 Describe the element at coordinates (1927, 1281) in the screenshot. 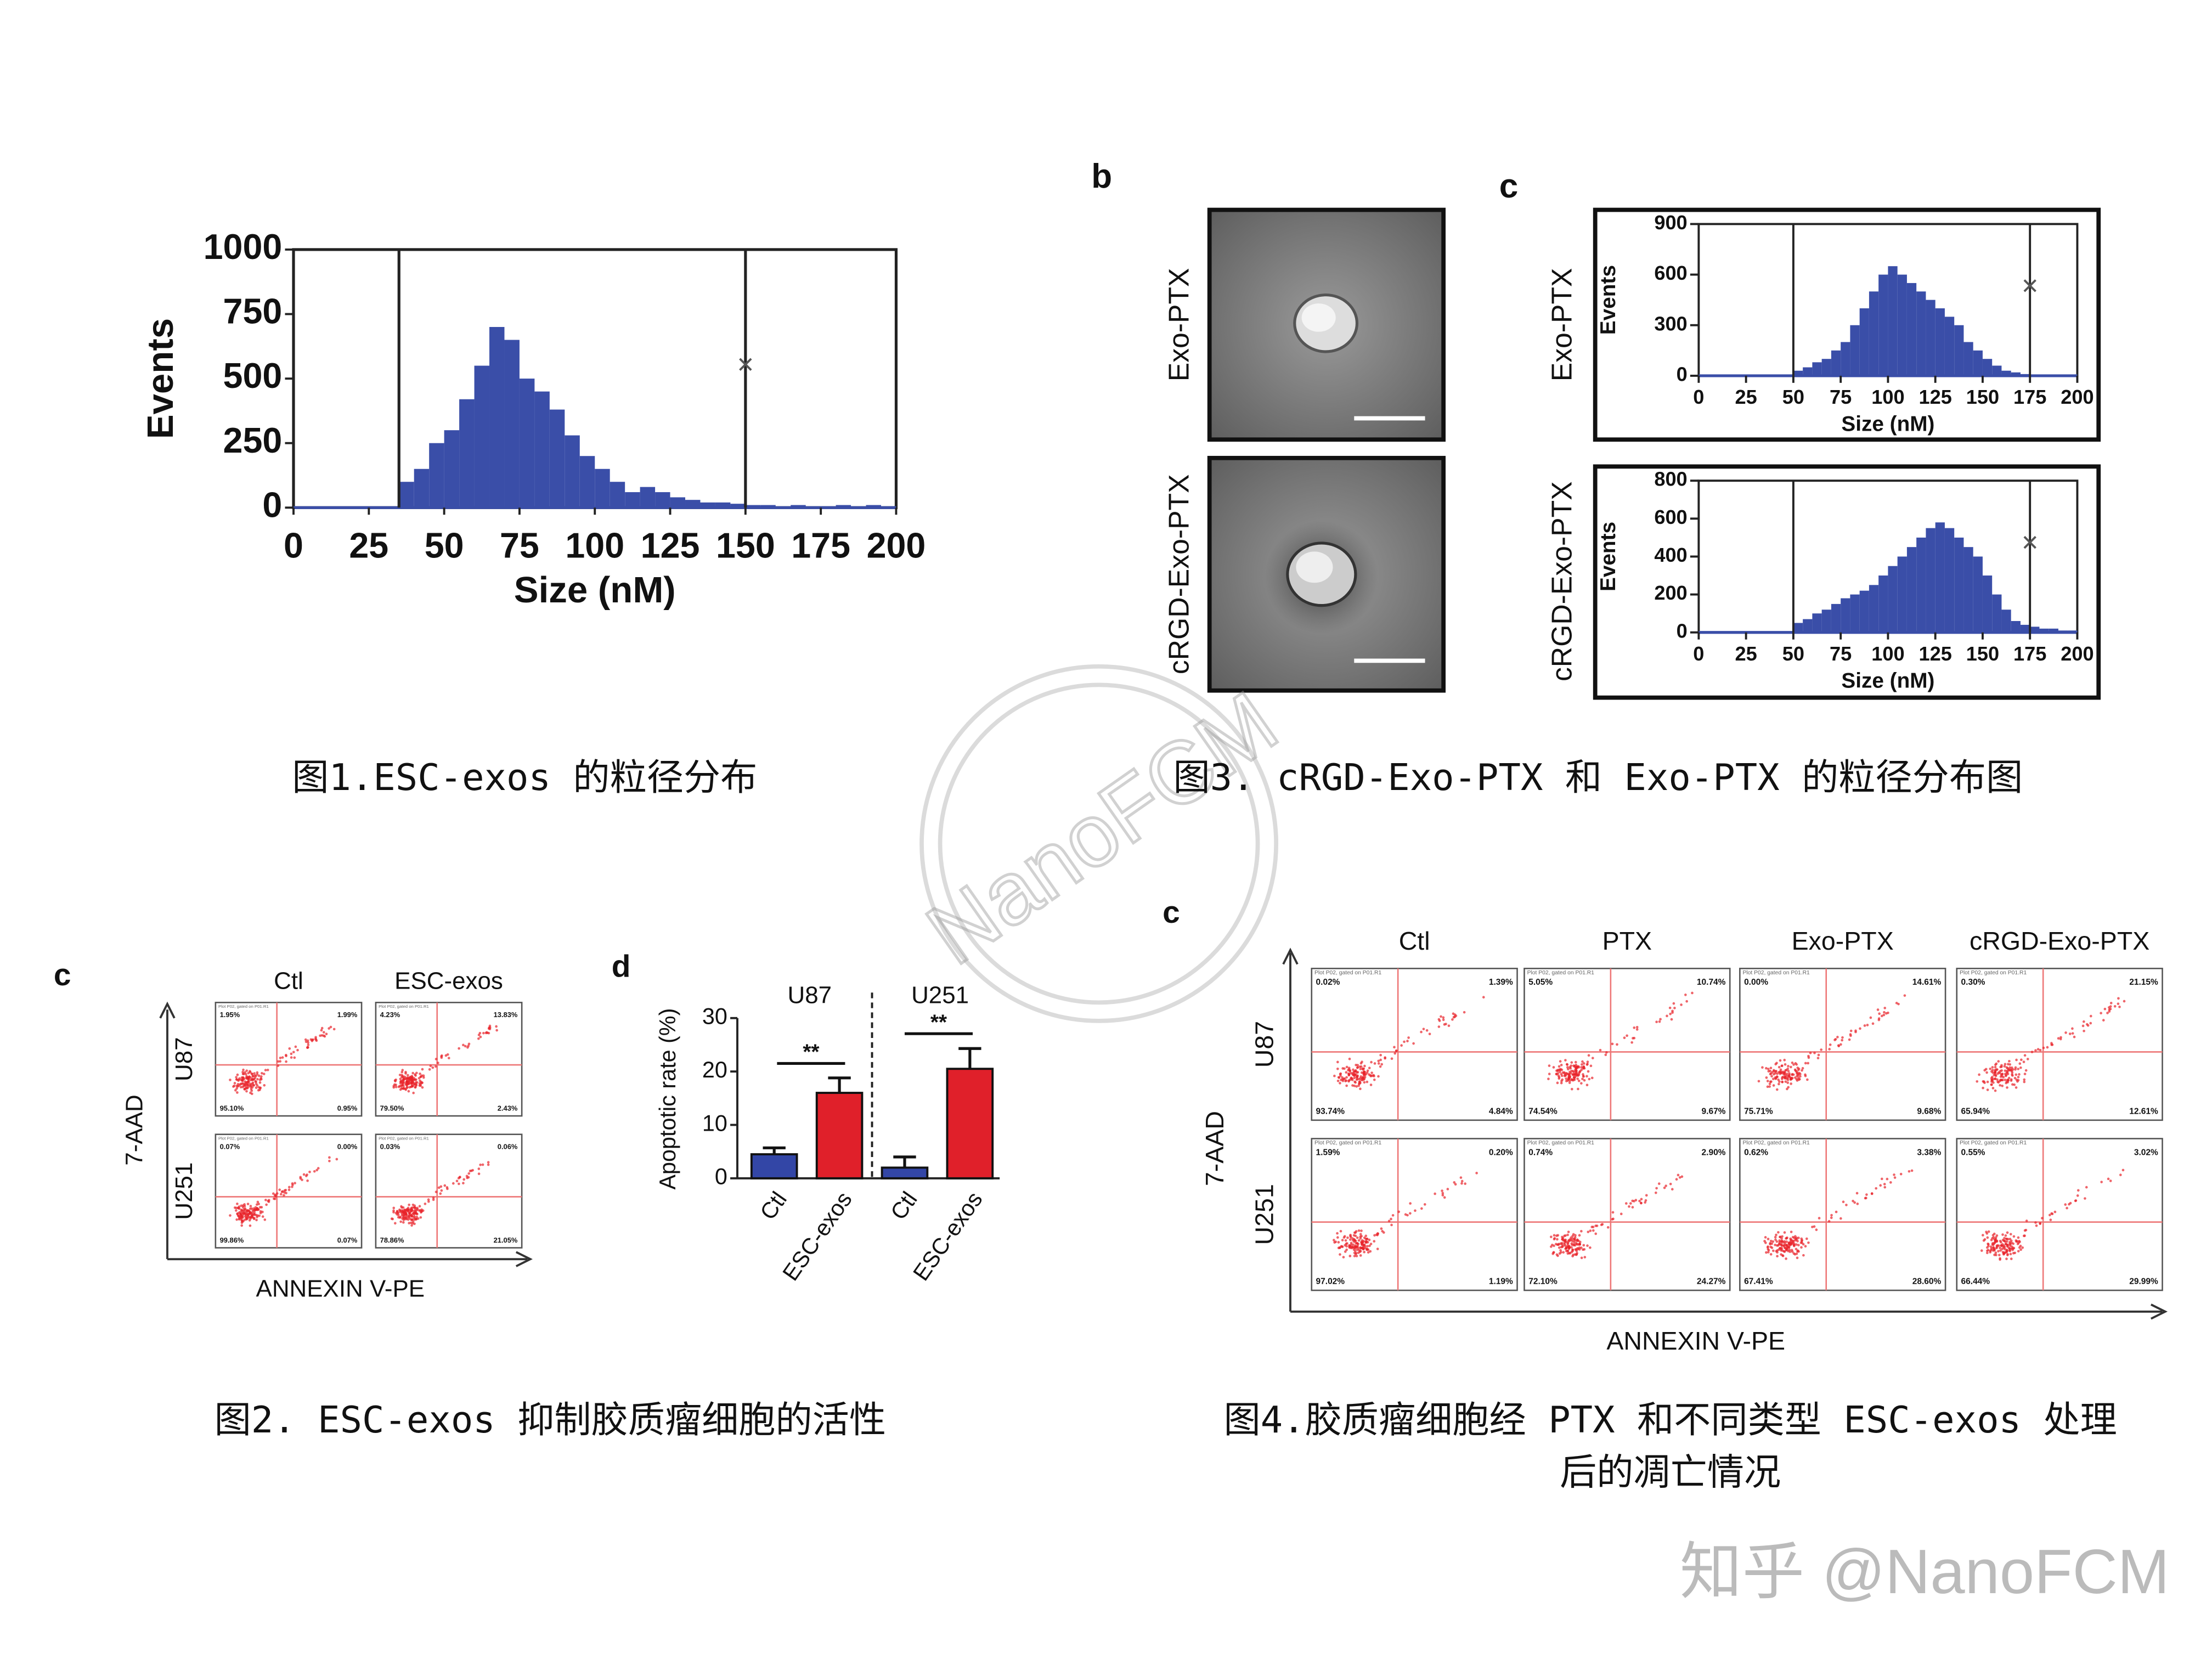

I see `quadrant-value: 28.60%` at that location.